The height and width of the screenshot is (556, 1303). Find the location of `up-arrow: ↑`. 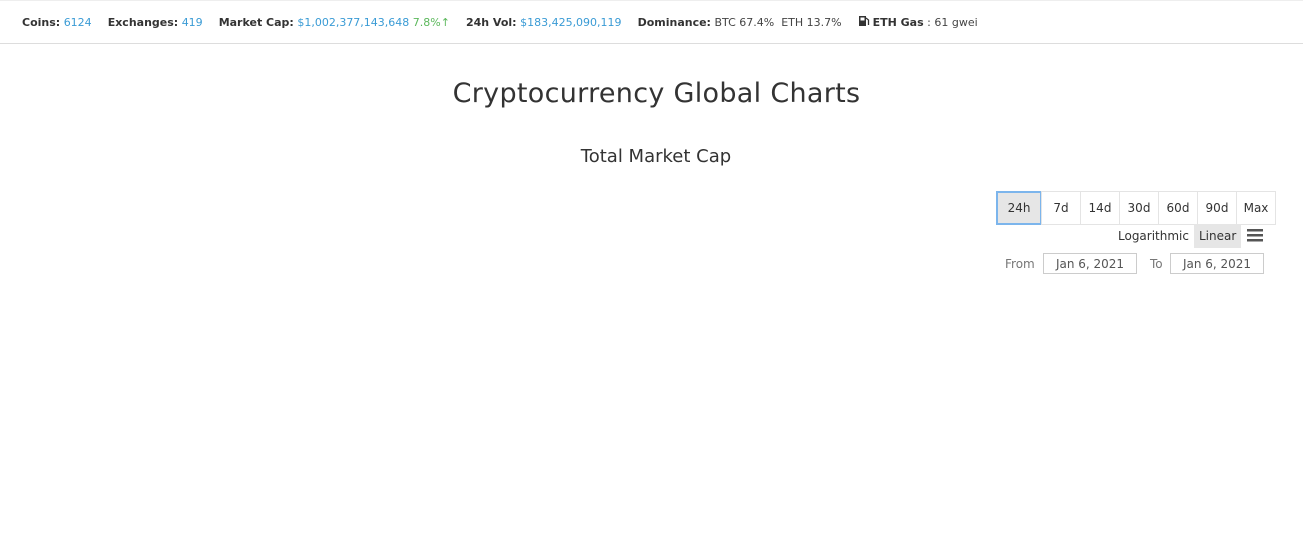

up-arrow: ↑ is located at coordinates (445, 22).